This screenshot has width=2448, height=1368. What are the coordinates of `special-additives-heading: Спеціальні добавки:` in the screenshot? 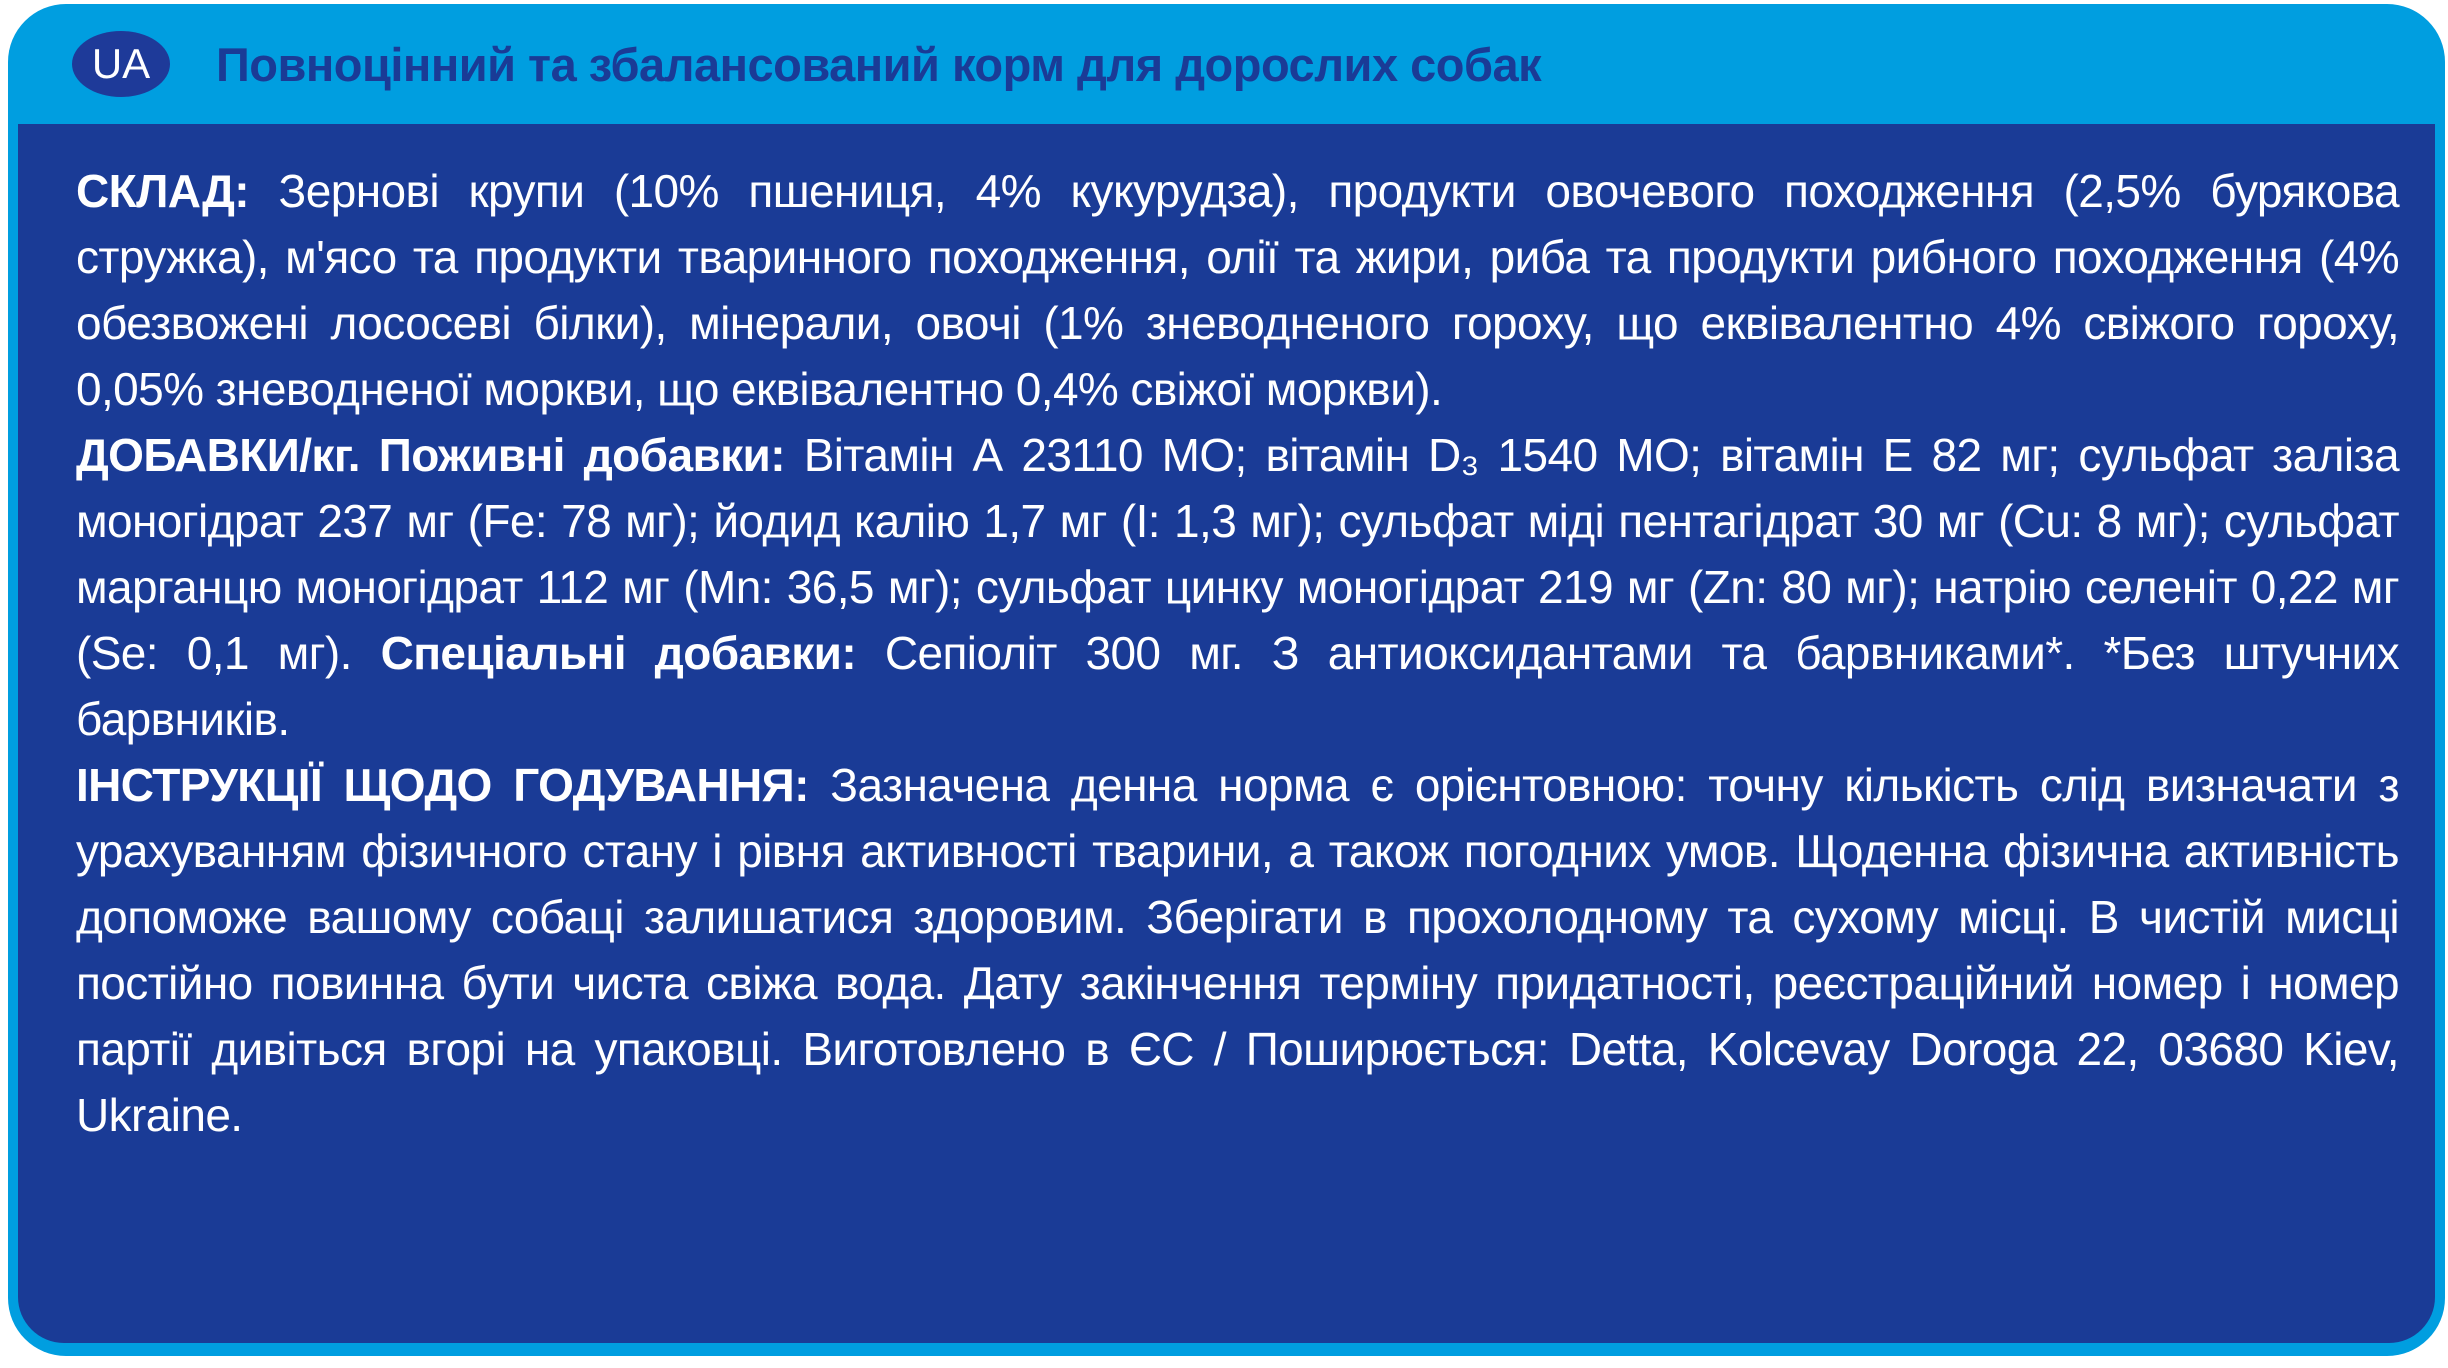 It's located at (618, 653).